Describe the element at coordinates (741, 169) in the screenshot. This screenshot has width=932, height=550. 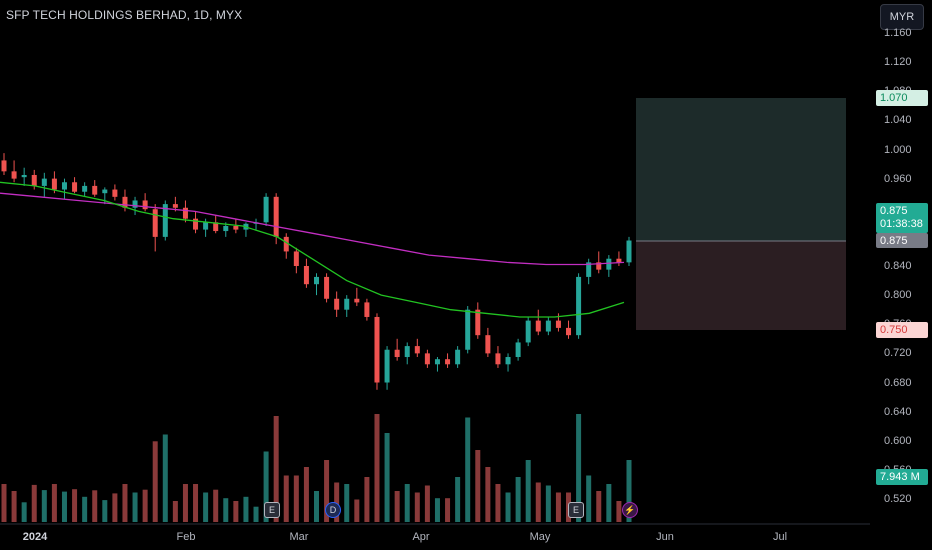
I see `target-zone` at that location.